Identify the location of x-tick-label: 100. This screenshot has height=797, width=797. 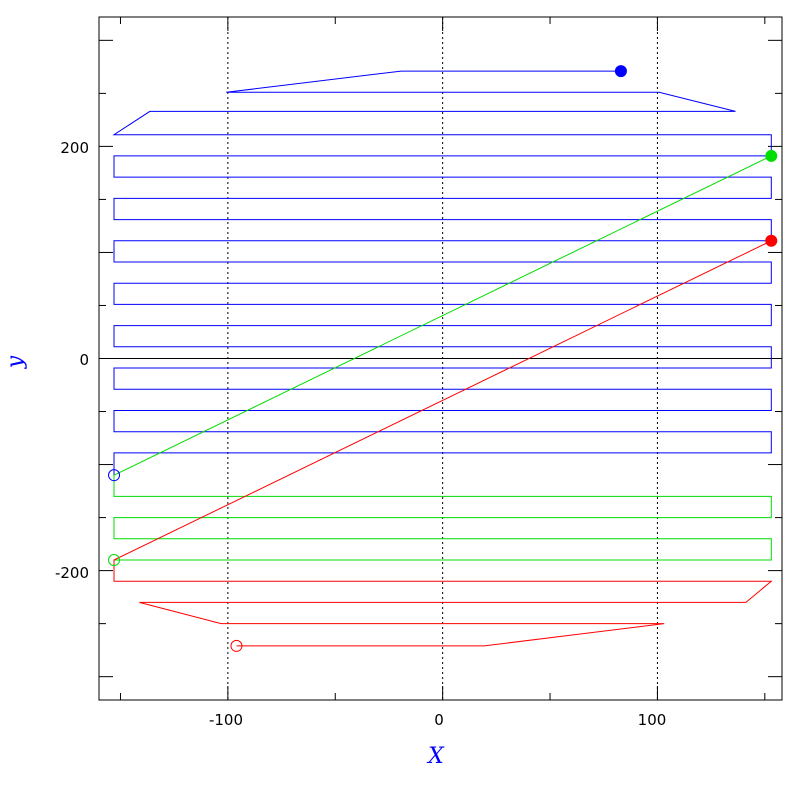
(652, 720).